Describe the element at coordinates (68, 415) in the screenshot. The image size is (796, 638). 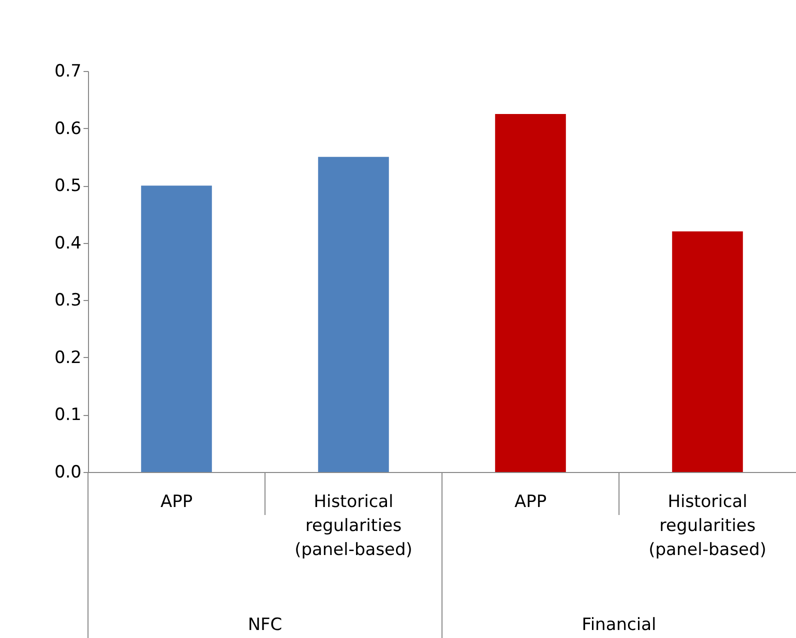
I see `y-tick-label: 0.1` at that location.